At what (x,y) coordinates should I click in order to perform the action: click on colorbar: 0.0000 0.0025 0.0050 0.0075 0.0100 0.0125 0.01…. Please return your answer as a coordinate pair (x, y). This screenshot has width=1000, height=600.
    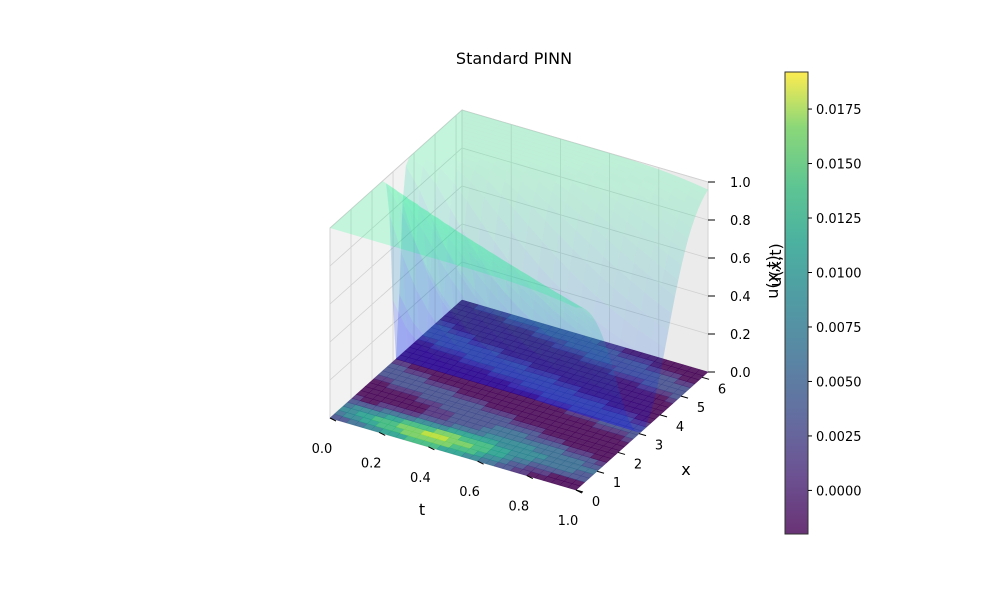
    Looking at the image, I should click on (814, 303).